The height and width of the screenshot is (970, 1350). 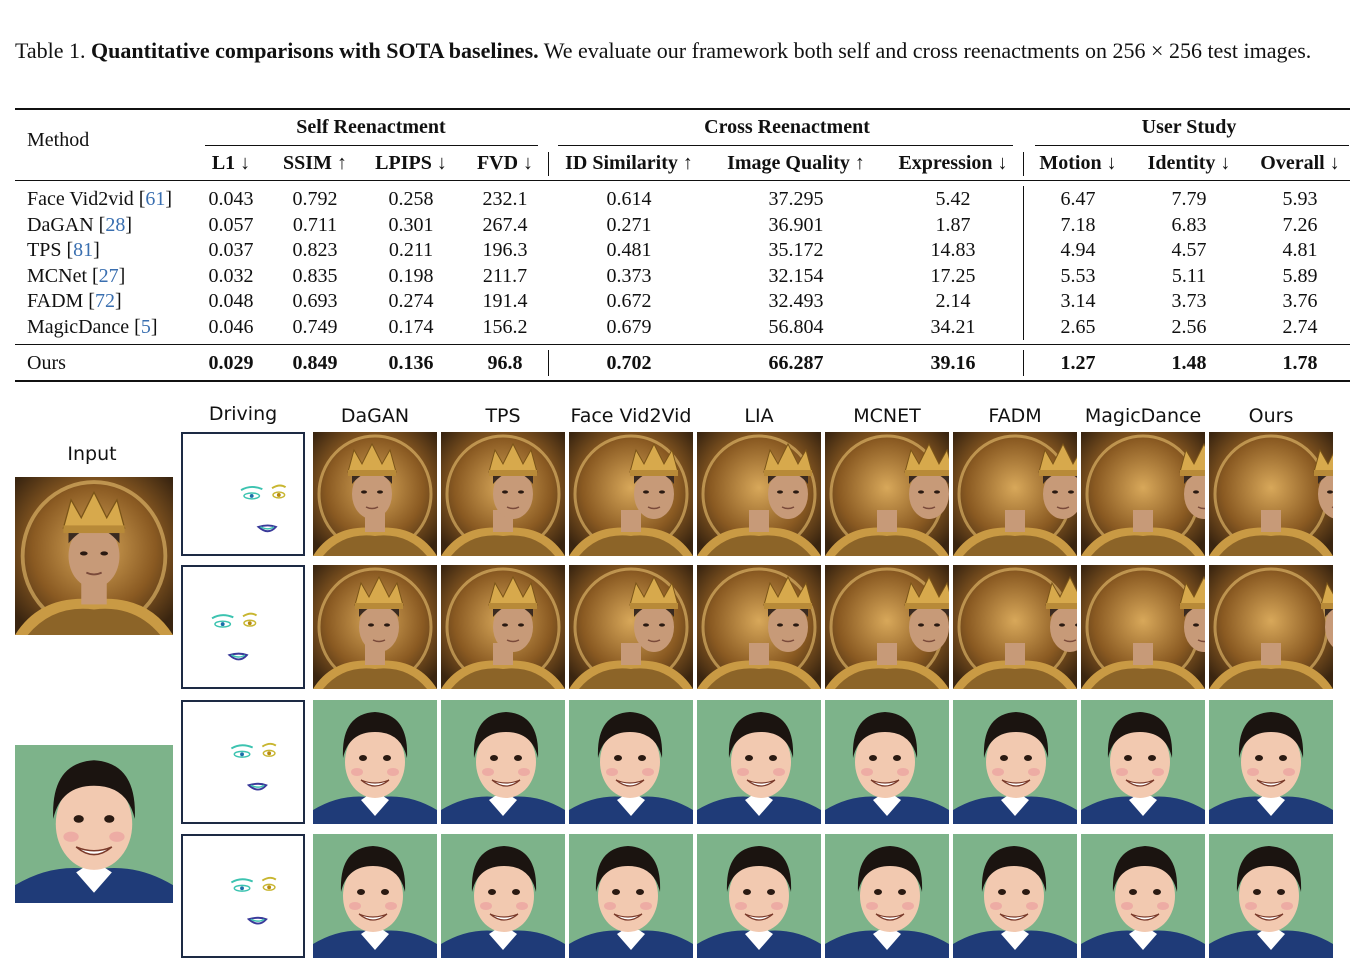 I want to click on table-cell: 232.1, so click(x=505, y=199).